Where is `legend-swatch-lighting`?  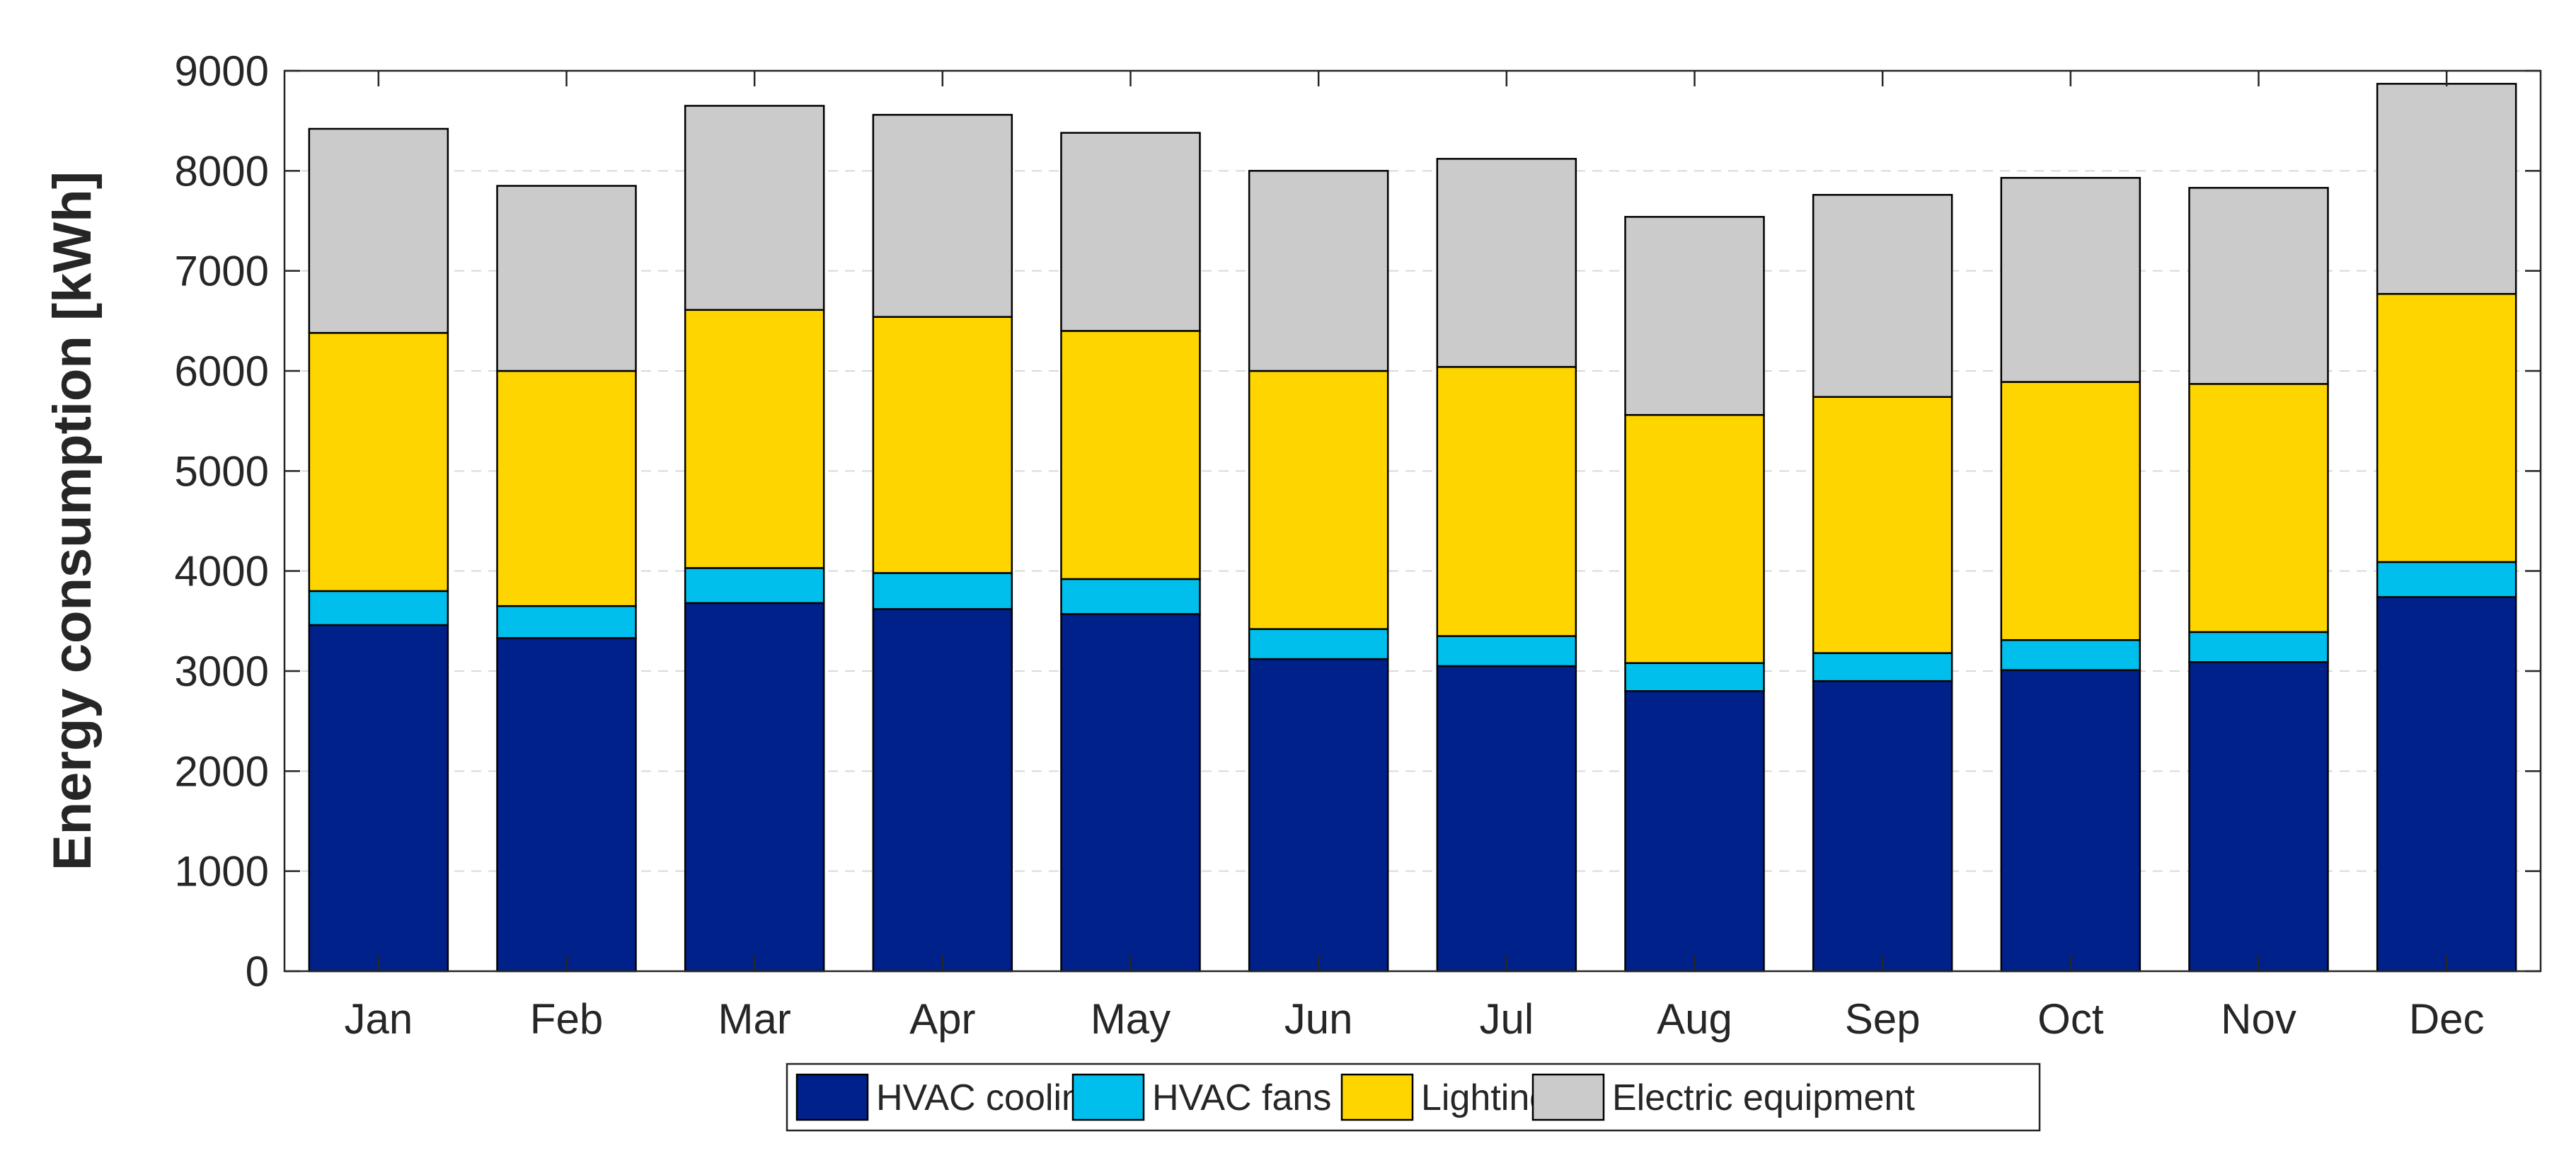
legend-swatch-lighting is located at coordinates (1377, 1097).